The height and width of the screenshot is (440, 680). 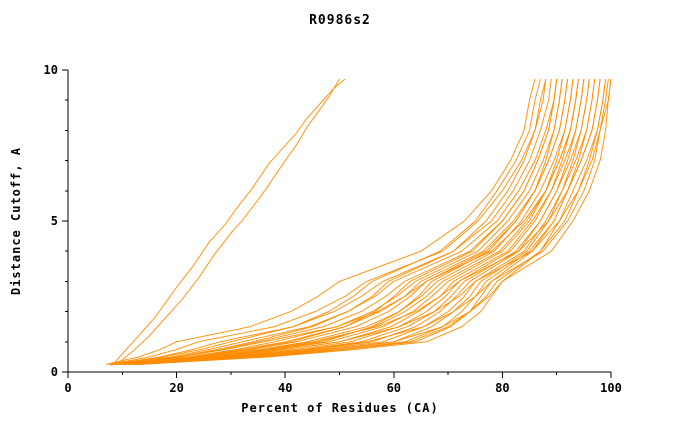 I want to click on x-tick-label: 80, so click(x=502, y=388).